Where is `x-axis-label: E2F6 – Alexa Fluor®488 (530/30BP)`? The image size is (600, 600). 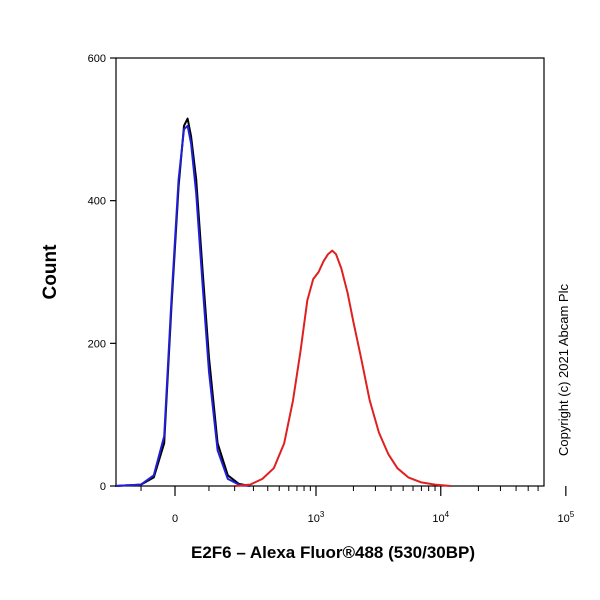
x-axis-label: E2F6 – Alexa Fluor®488 (530/30BP) is located at coordinates (333, 552).